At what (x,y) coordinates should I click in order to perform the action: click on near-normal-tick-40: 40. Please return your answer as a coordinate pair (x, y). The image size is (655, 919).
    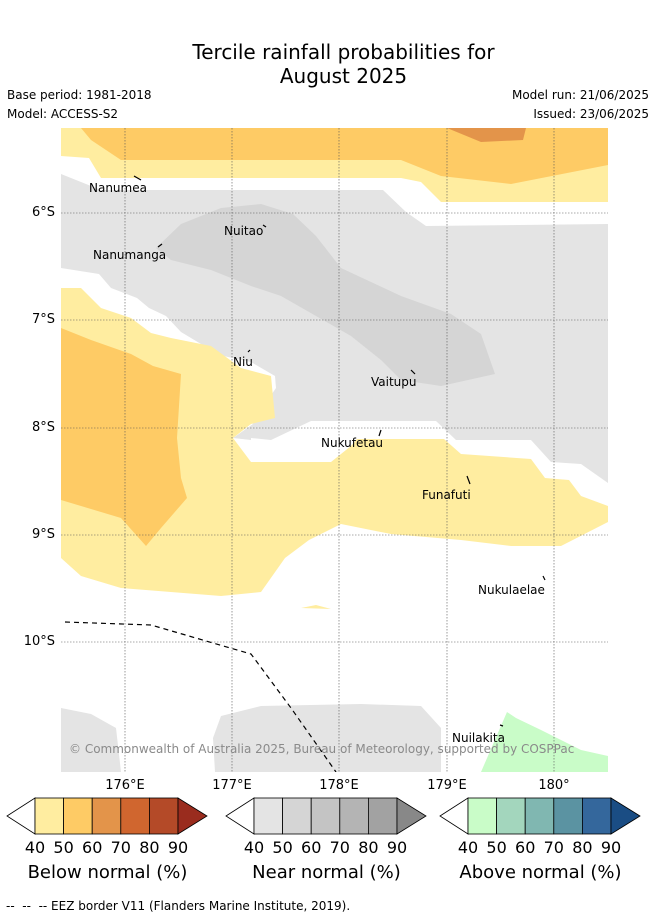
    Looking at the image, I should click on (254, 847).